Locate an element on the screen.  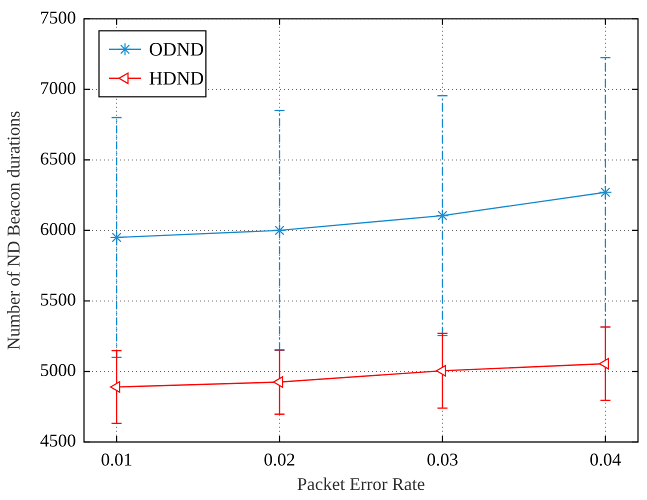
x-tick-label: 0.04 is located at coordinates (606, 460).